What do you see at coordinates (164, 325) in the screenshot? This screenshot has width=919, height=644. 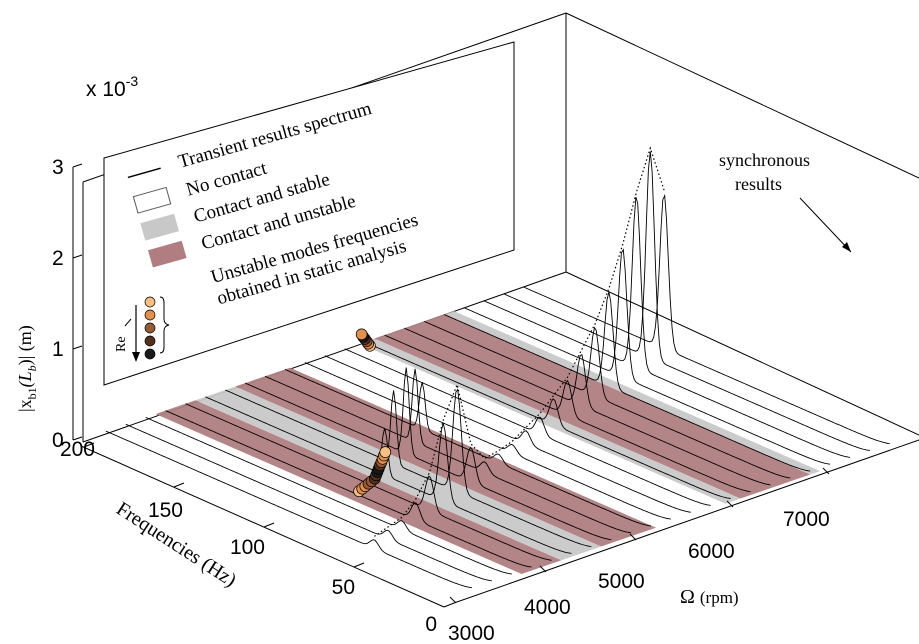 I see `legend-brace` at bounding box center [164, 325].